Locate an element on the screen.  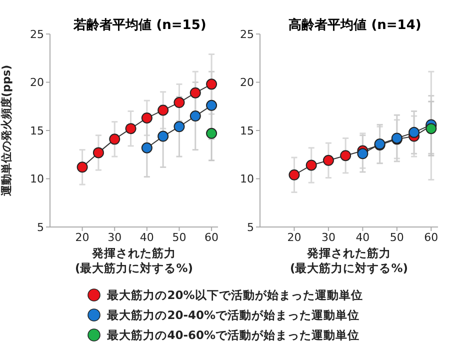
y-axis-title: 運動単位の発火頻度(pps) is located at coordinates (6, 131).